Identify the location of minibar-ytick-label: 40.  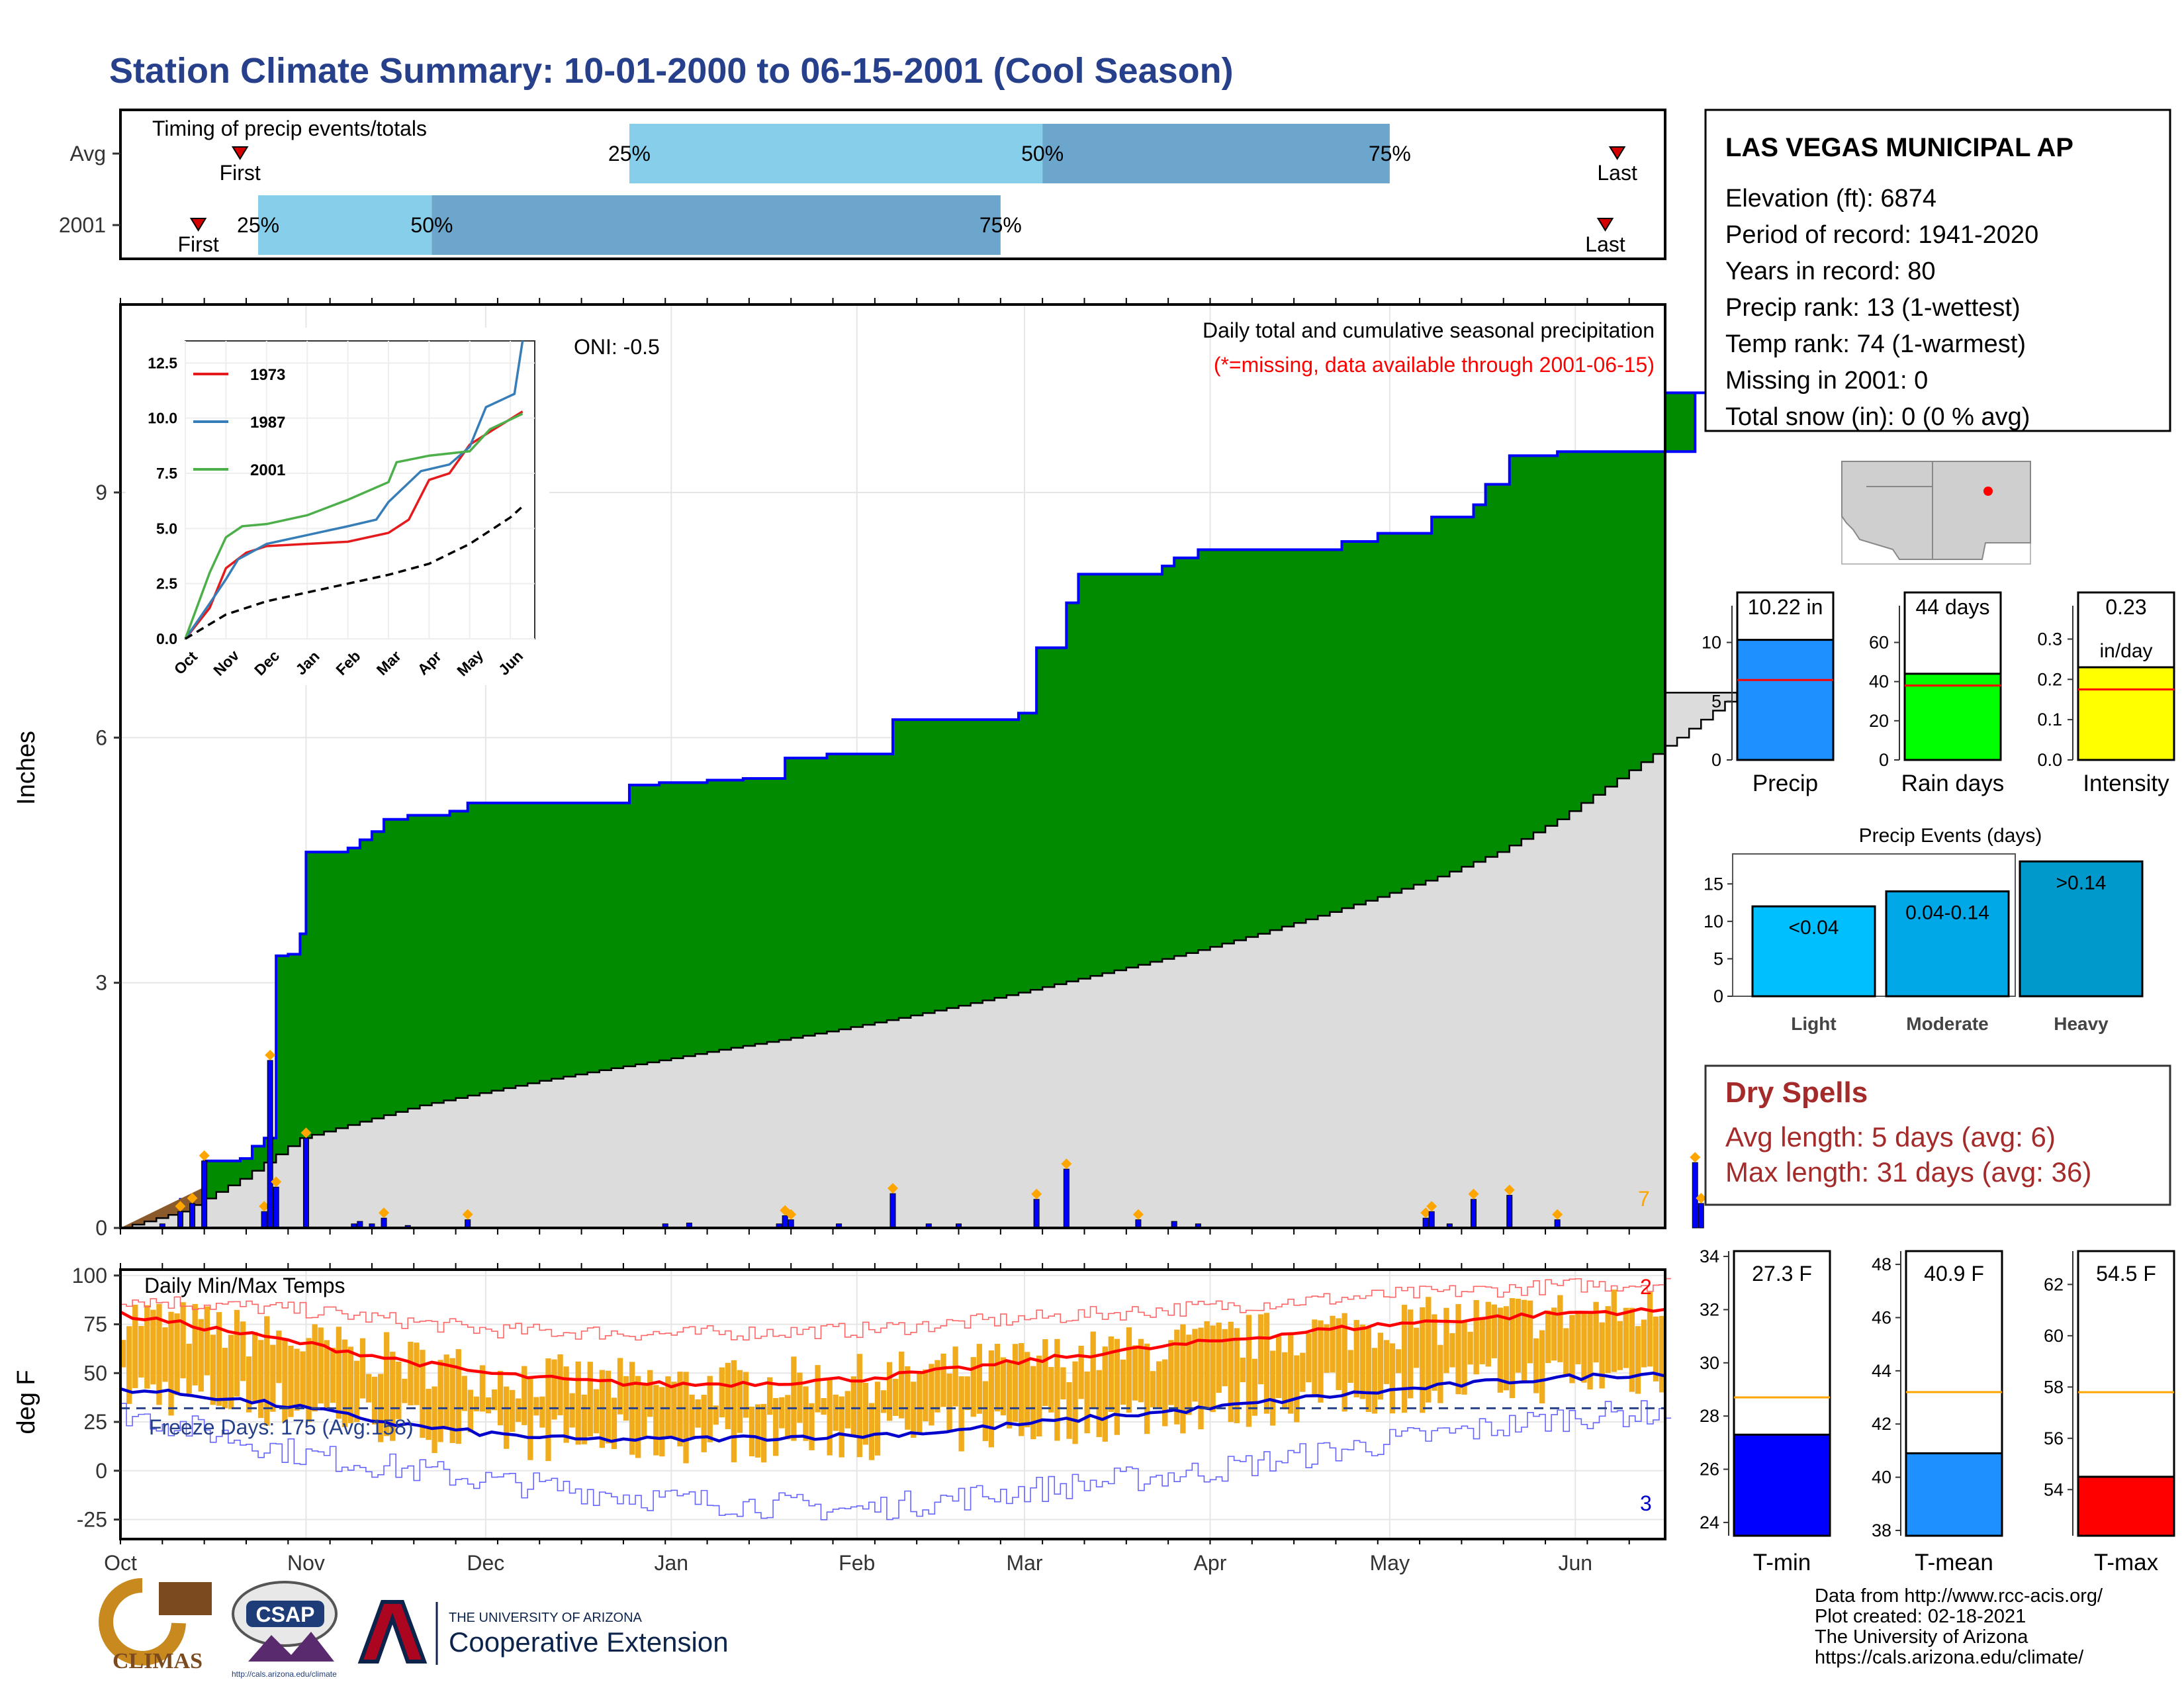
(1879, 682).